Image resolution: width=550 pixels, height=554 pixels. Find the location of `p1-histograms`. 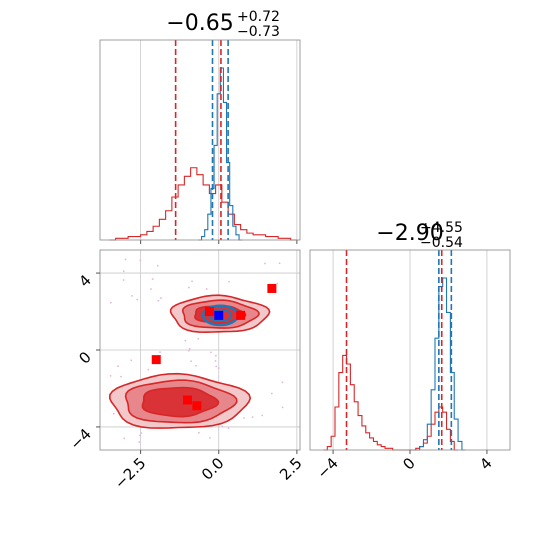

p1-histograms is located at coordinates (203, 154).